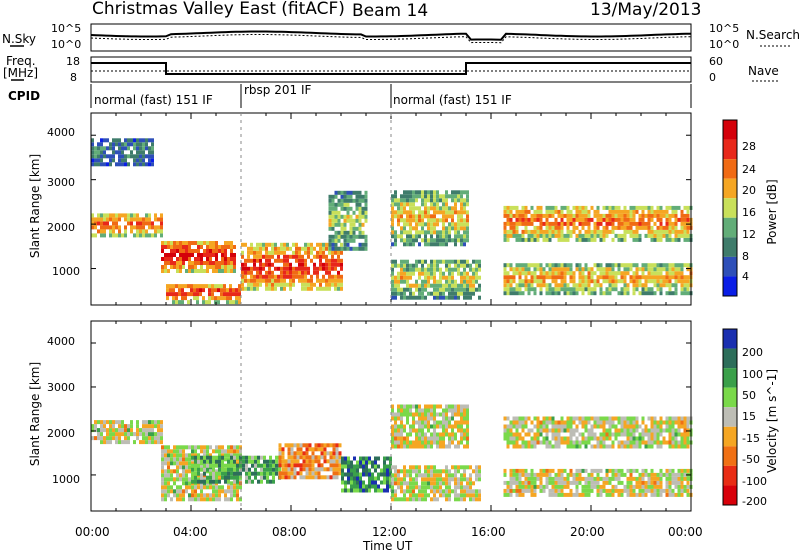 This screenshot has height=554, width=800. I want to click on colorbar-swatch, so click(730, 436).